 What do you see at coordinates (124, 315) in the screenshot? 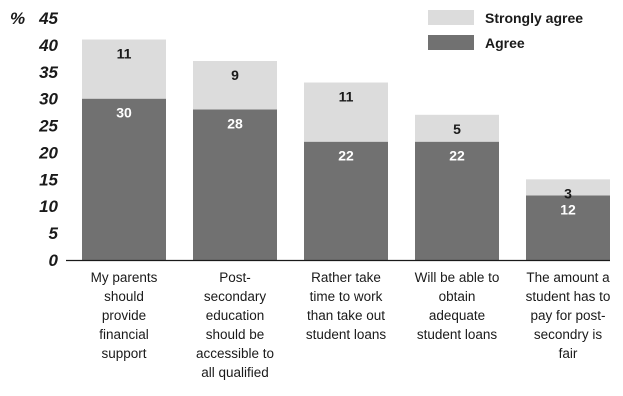
I see `category-label: My parents should provide financial support` at bounding box center [124, 315].